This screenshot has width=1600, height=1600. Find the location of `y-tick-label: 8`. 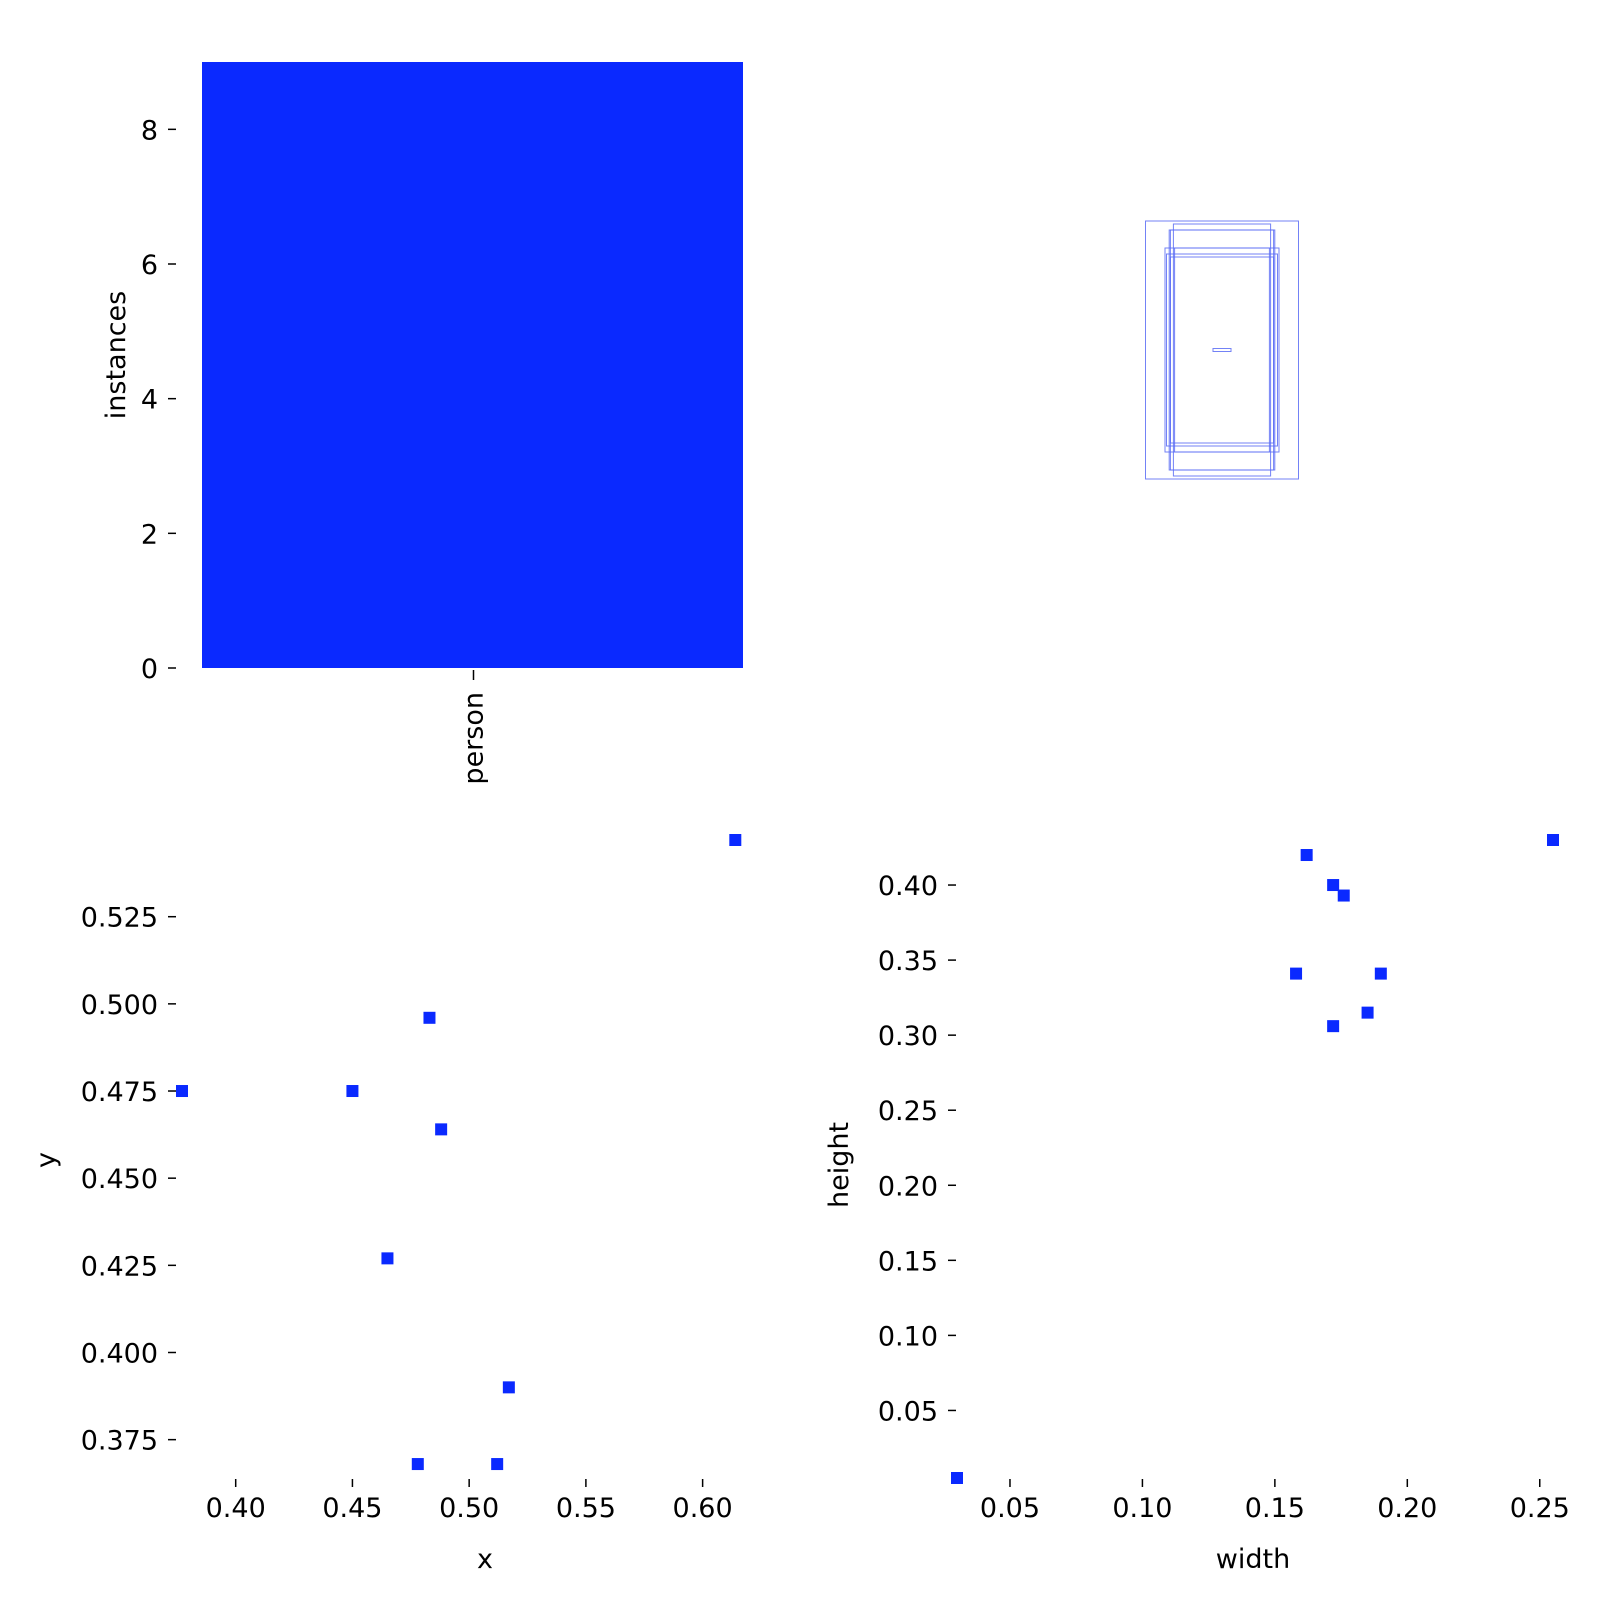

y-tick-label: 8 is located at coordinates (149, 130).